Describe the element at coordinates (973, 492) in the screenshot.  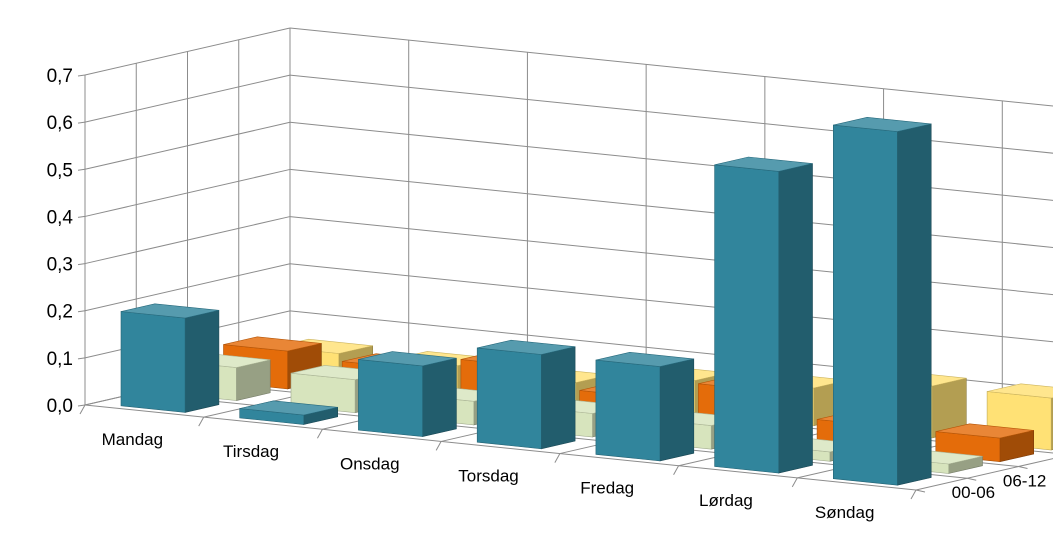
I see `series-tick-label: 00-06` at that location.